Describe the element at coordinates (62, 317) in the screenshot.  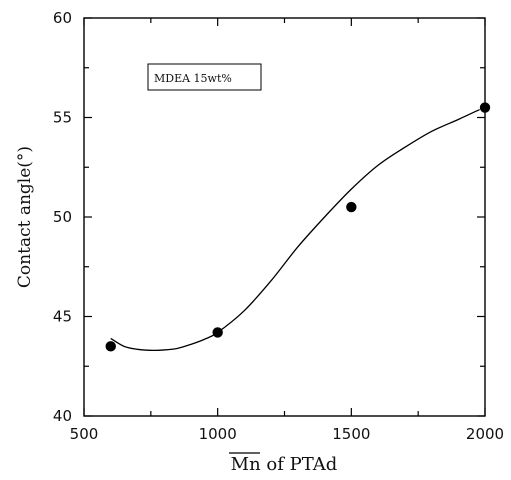
I see `y-tick-label: 45` at that location.